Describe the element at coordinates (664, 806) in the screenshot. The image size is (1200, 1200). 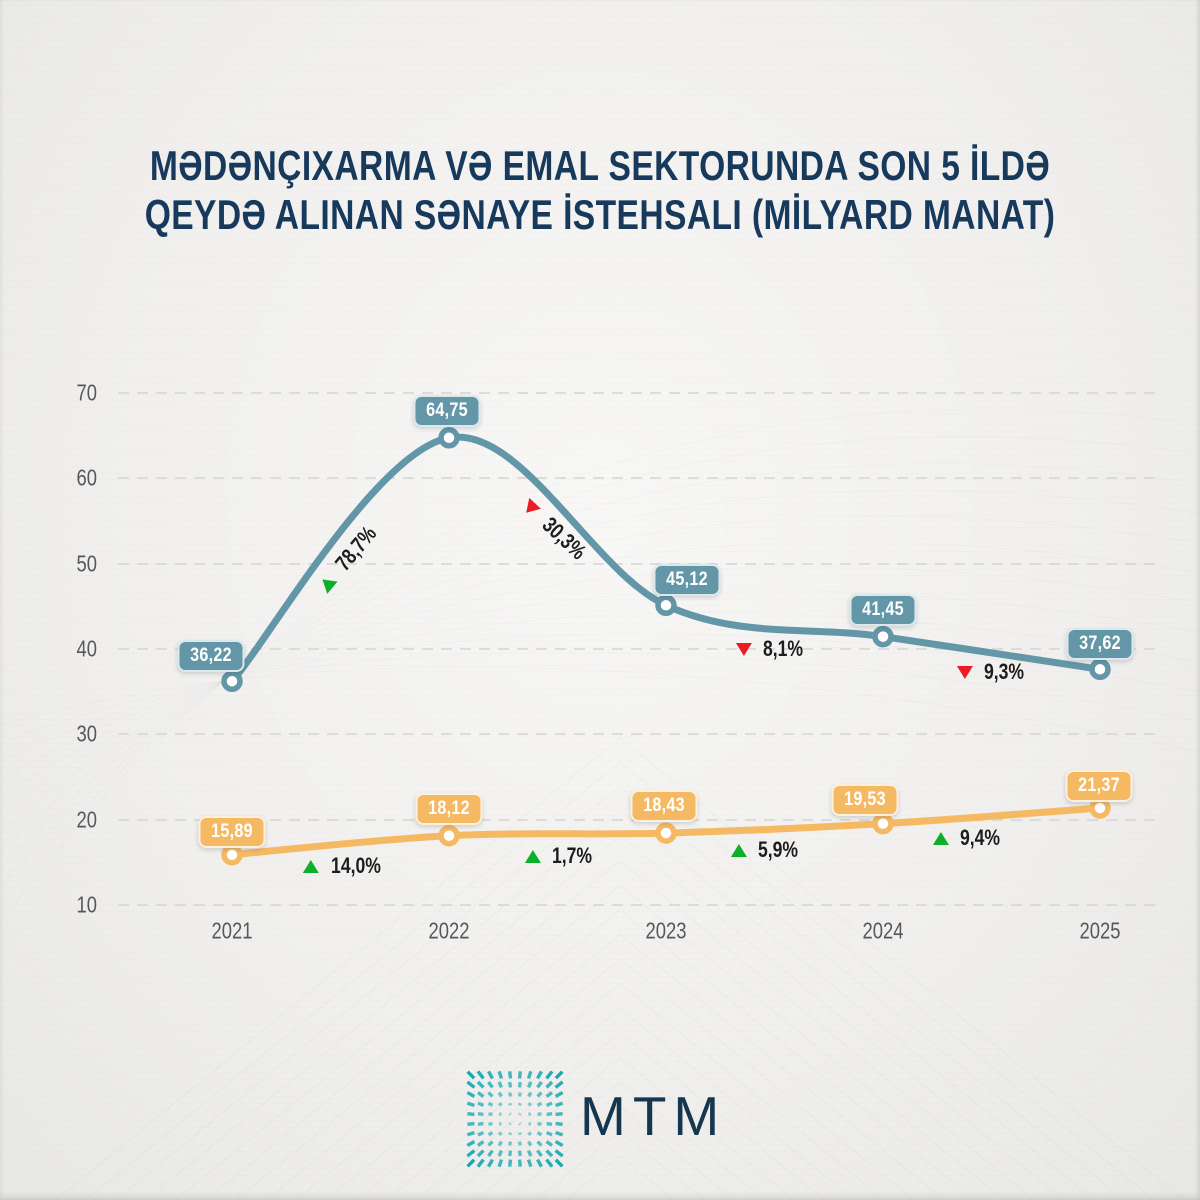
I see `data-label-orange-2023: 18,43` at that location.